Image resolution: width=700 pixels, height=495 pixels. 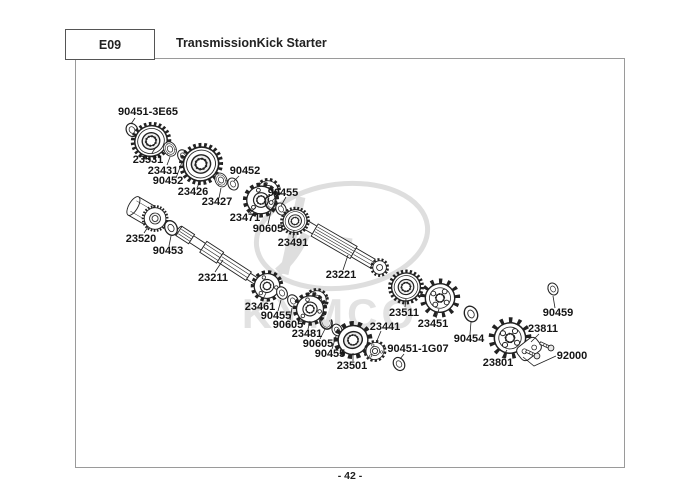 I want to click on label-90451-1g07: 90451-1G07, so click(x=417, y=349).